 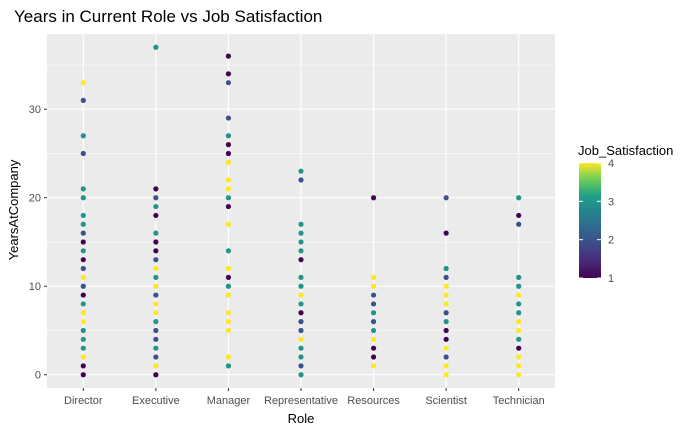 I want to click on y-tick-label: 20, so click(x=35, y=199).